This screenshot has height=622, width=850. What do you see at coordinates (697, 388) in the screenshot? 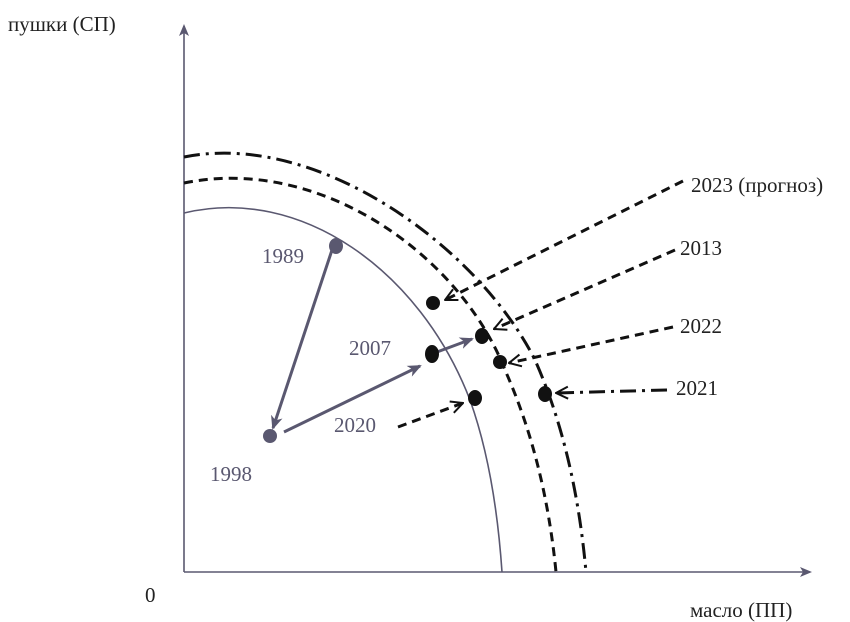
I see `label-2021: 2021` at bounding box center [697, 388].